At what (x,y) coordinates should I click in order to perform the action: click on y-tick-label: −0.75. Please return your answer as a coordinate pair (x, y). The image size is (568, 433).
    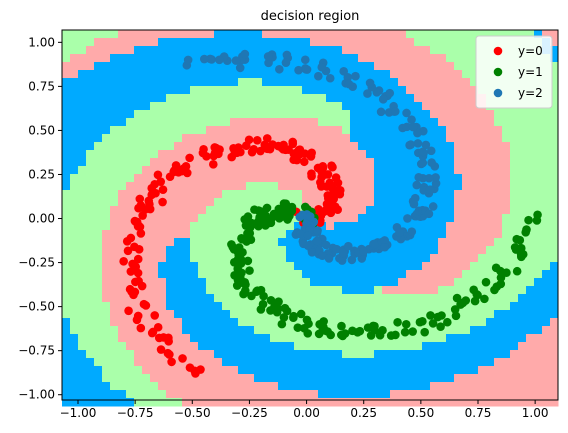
    Looking at the image, I should click on (36, 351).